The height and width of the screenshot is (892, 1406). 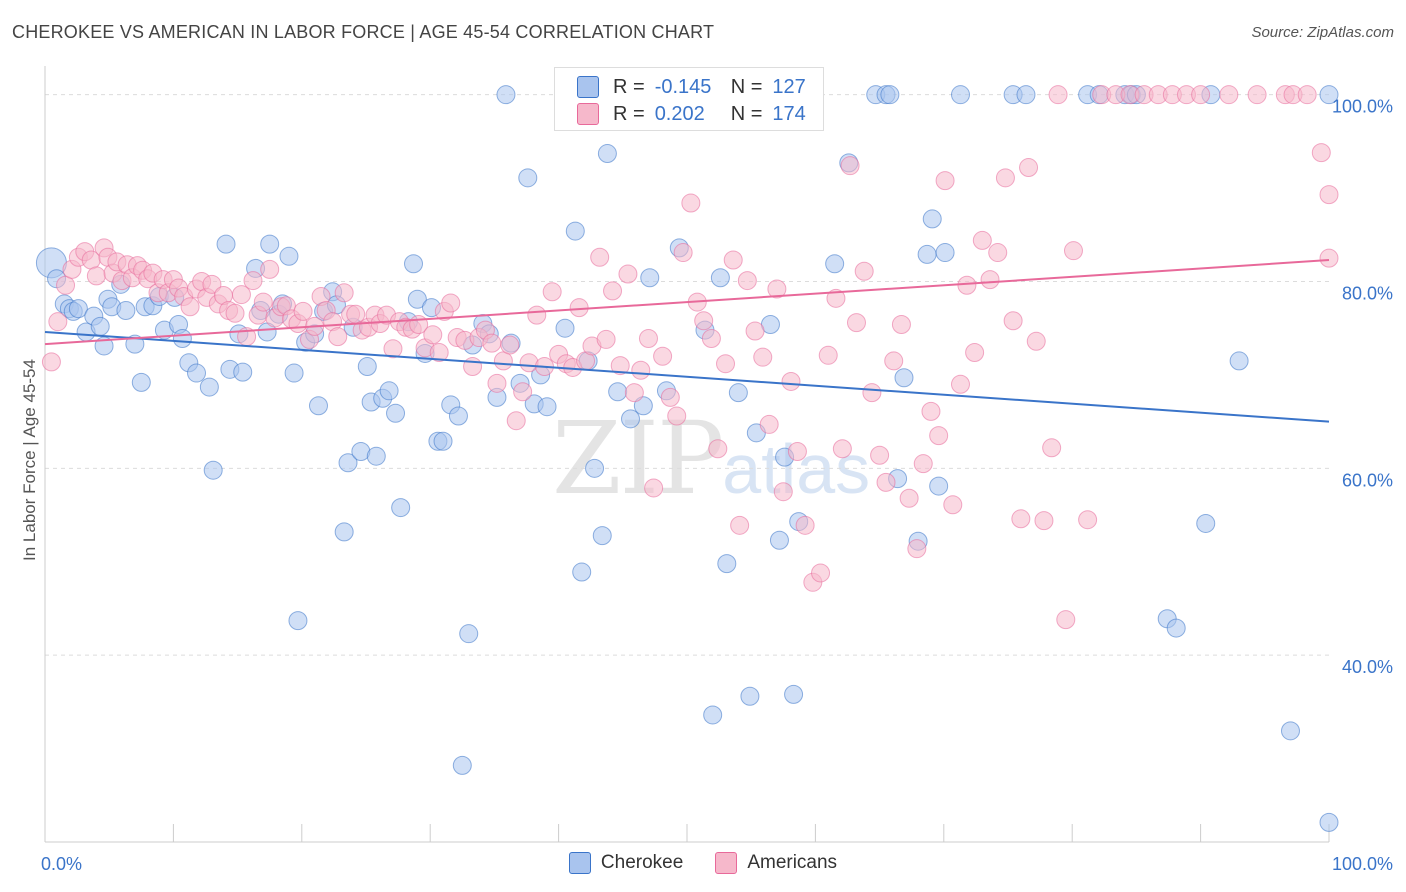 What do you see at coordinates (1362, 107) in the screenshot?
I see `y-tick-label: 100.0%` at bounding box center [1362, 107].